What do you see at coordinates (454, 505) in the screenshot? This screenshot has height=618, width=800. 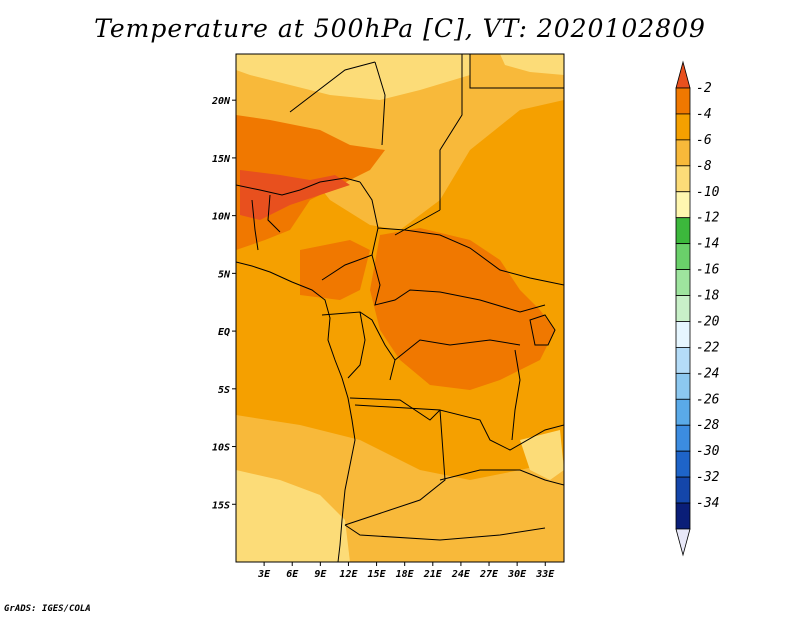 I see `border-southern` at bounding box center [454, 505].